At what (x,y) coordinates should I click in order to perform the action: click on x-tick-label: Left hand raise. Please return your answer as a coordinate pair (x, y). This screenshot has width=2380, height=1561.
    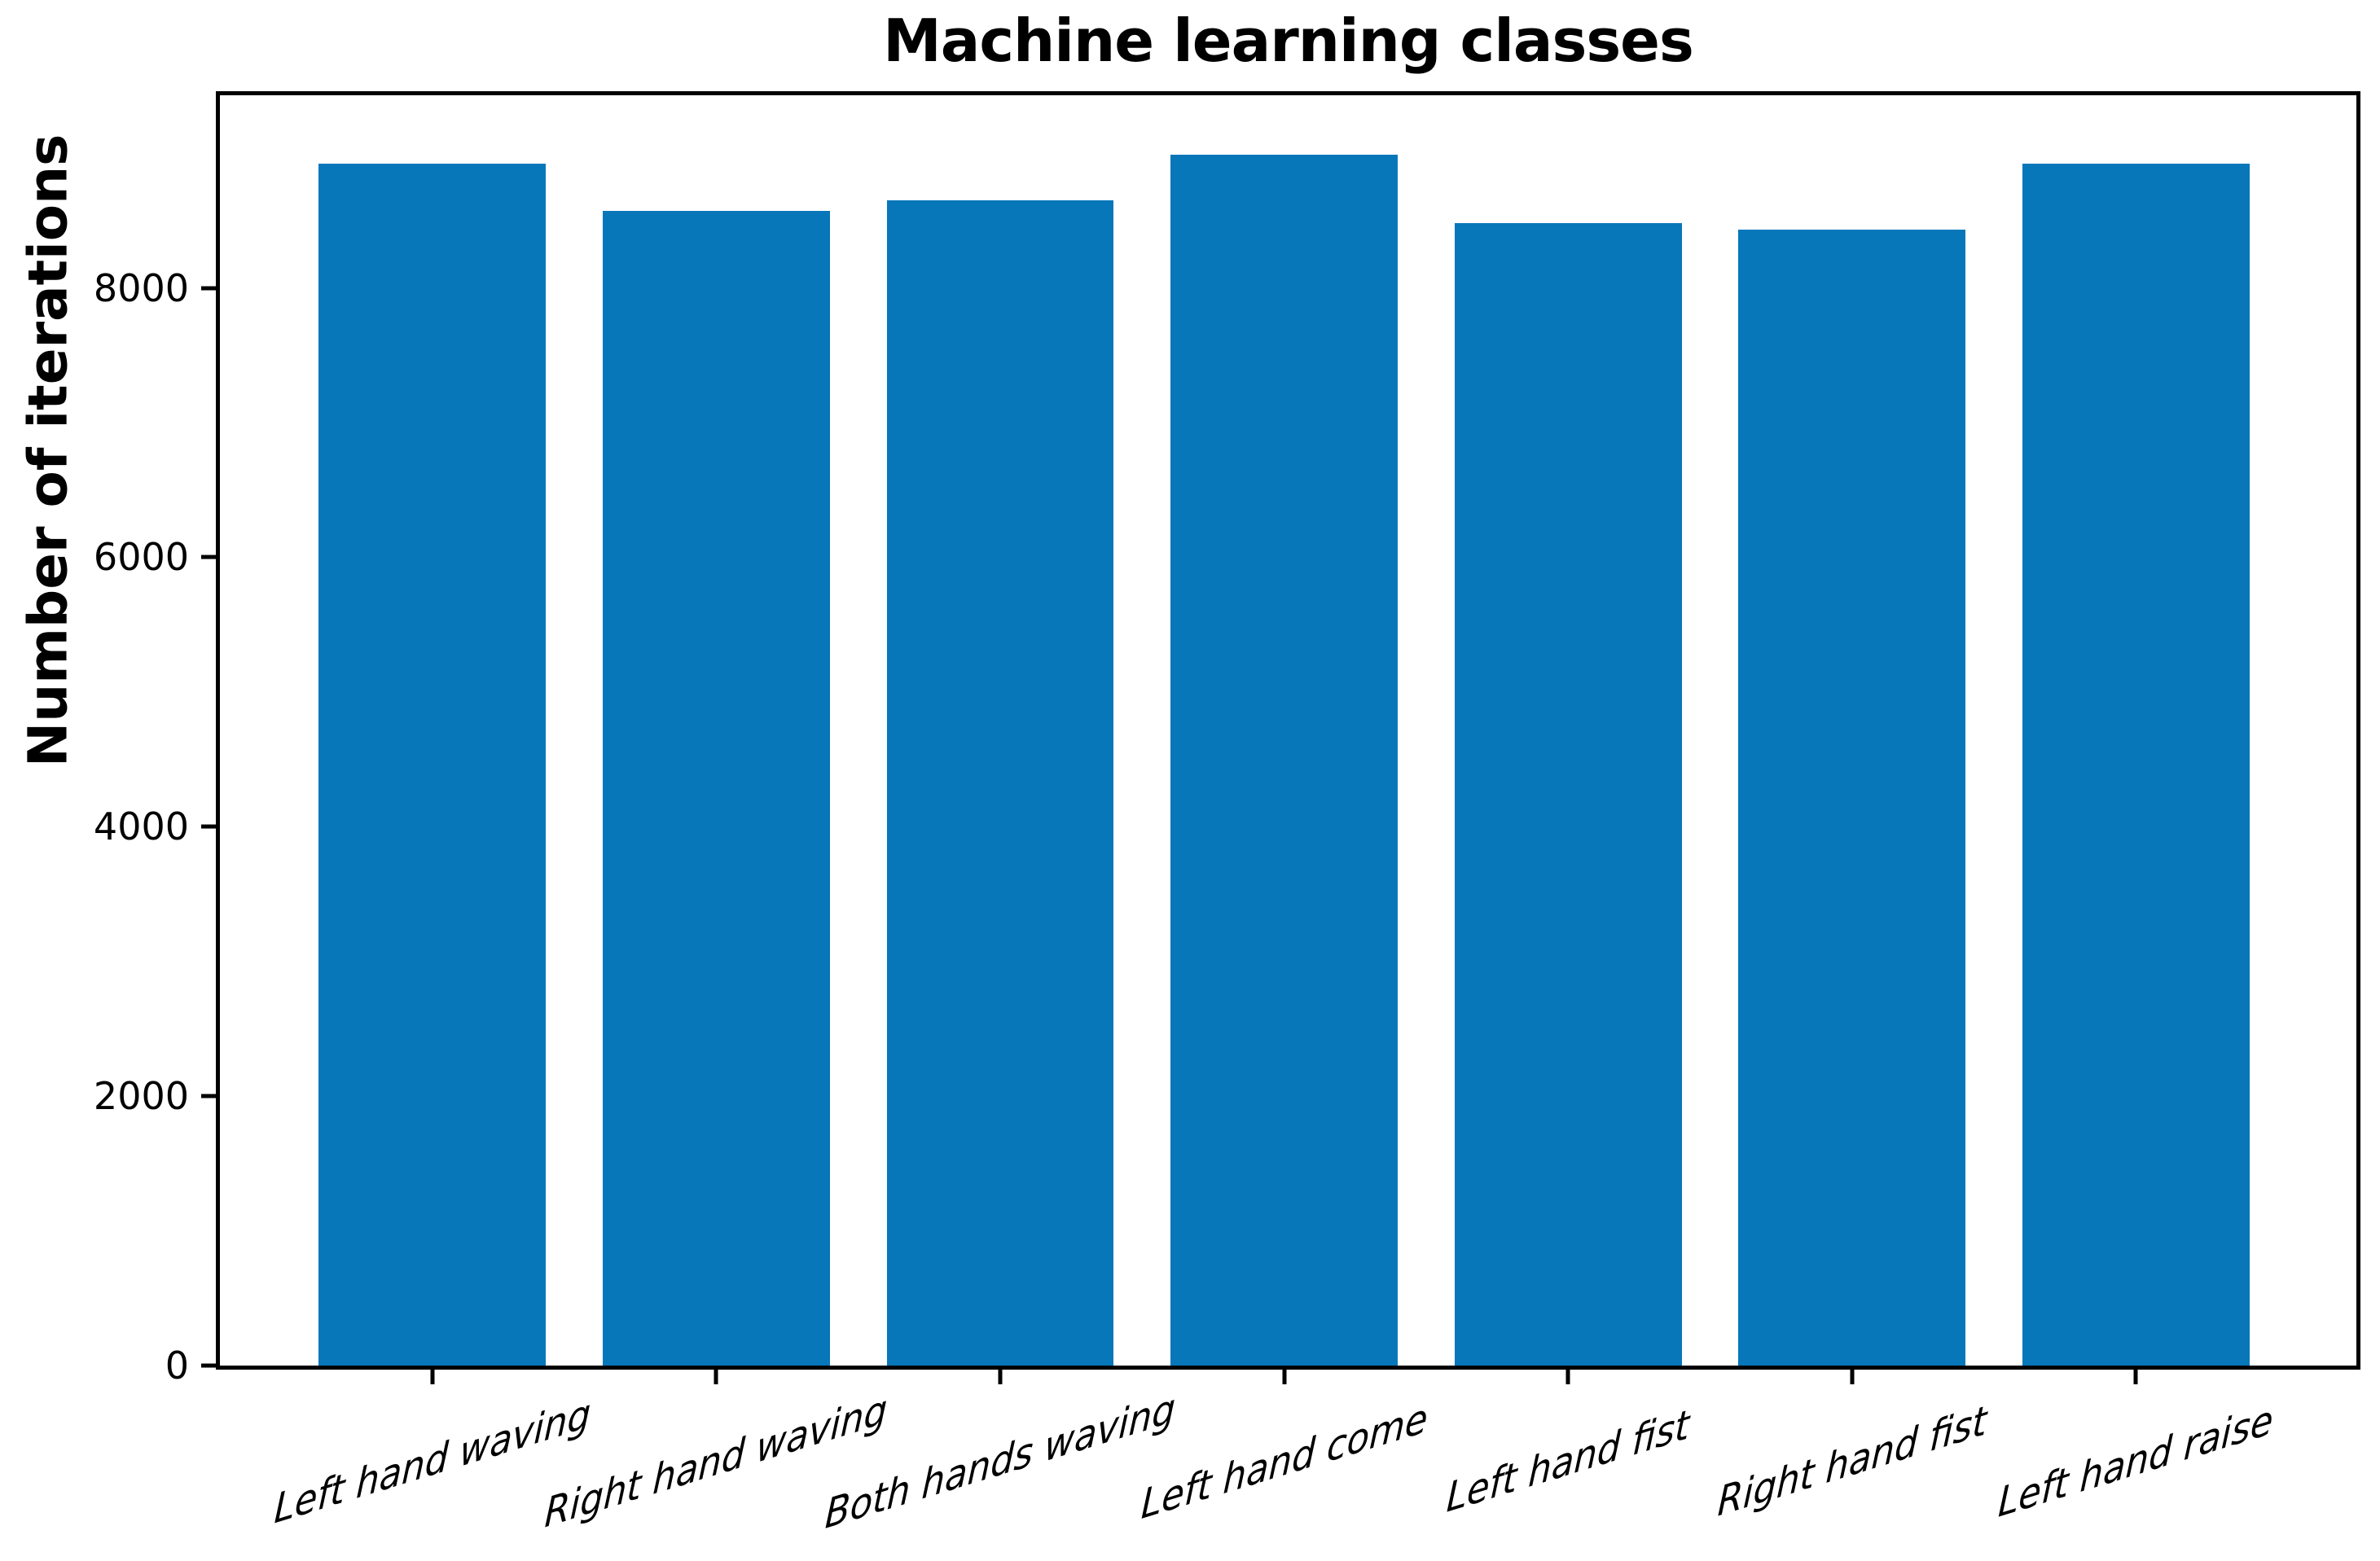
    Looking at the image, I should click on (2136, 1462).